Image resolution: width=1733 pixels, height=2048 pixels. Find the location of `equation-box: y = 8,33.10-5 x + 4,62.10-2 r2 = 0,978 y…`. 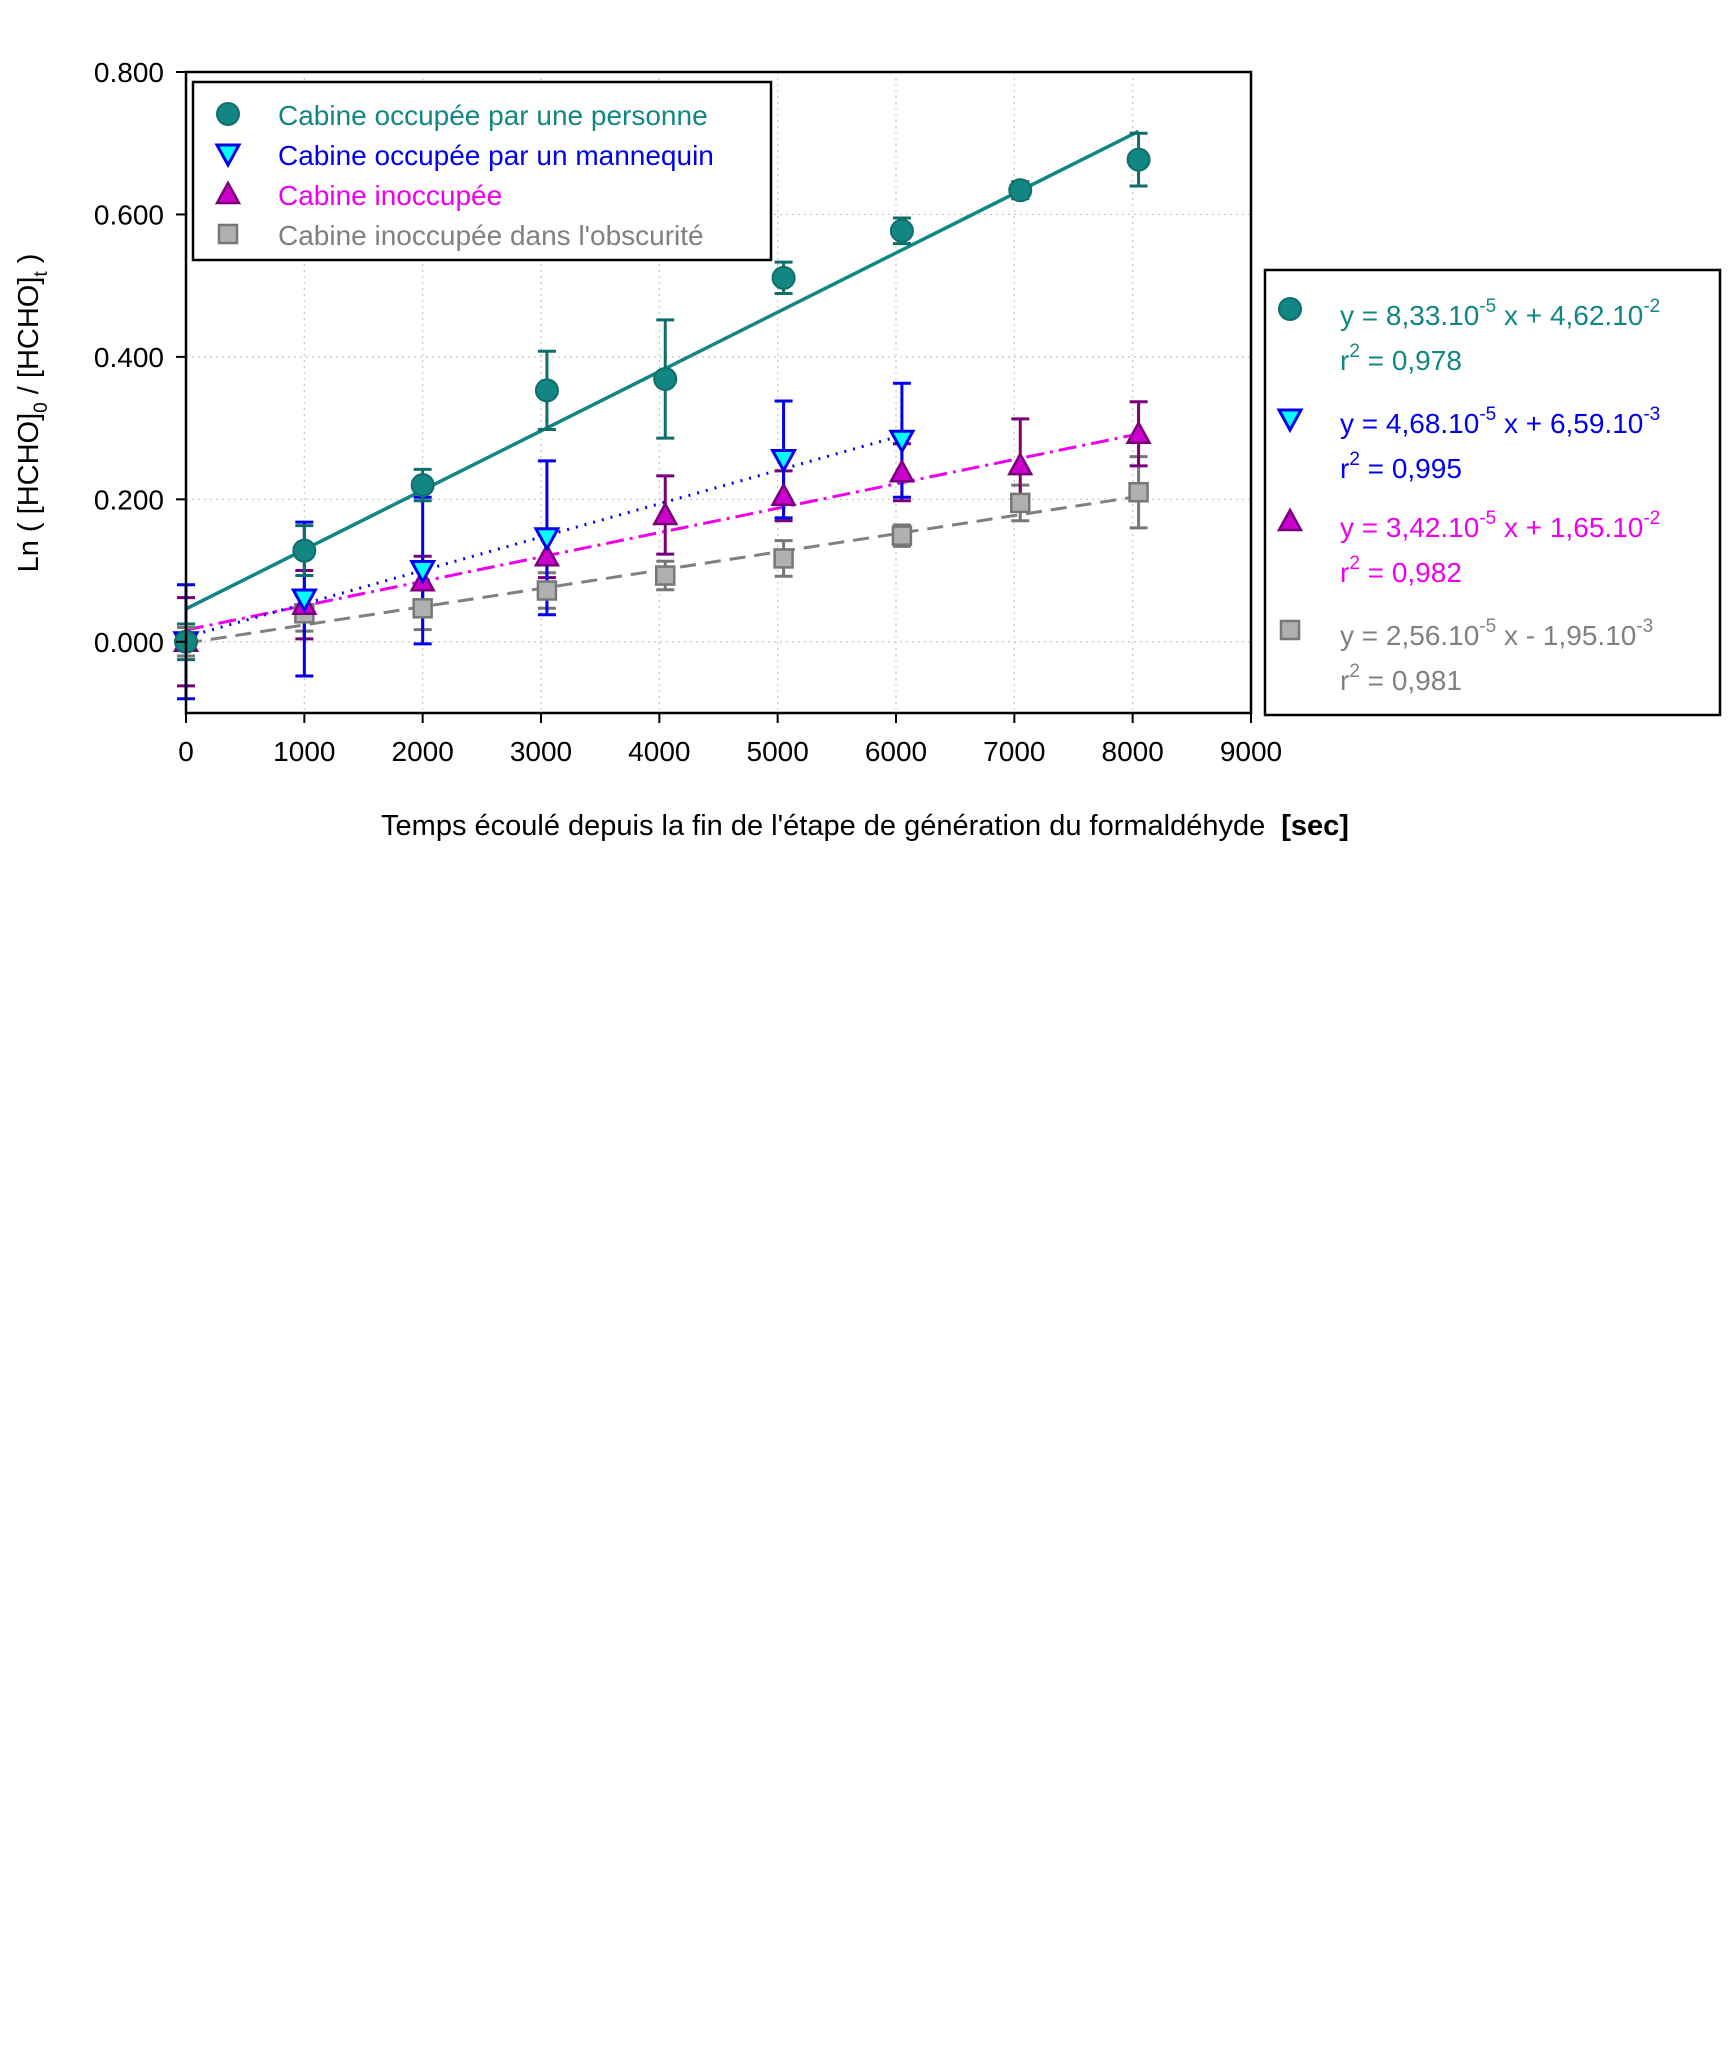

equation-box: y = 8,33.10-5 x + 4,62.10-2 r2 = 0,978 y… is located at coordinates (1492, 492).